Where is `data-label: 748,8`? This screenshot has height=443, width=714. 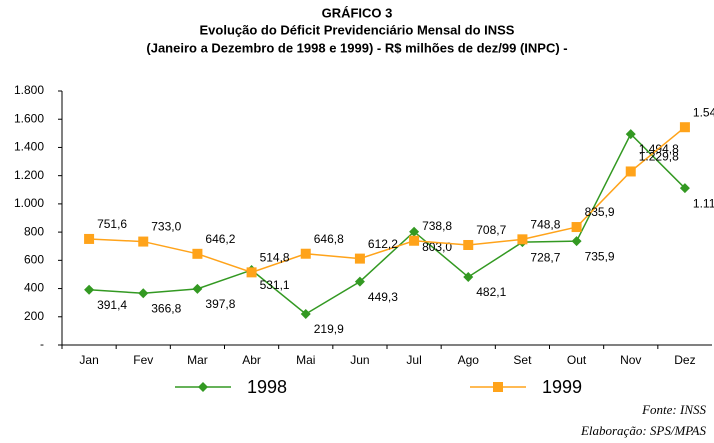
data-label: 748,8 is located at coordinates (545, 225).